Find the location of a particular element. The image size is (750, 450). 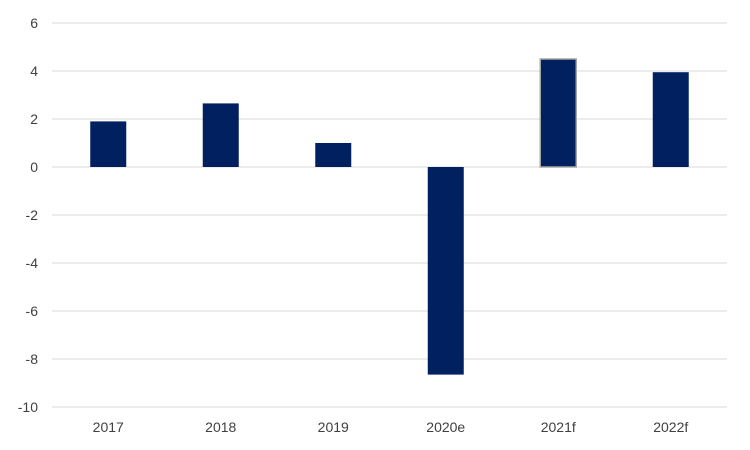

x-tick-label: 2021f is located at coordinates (558, 427).